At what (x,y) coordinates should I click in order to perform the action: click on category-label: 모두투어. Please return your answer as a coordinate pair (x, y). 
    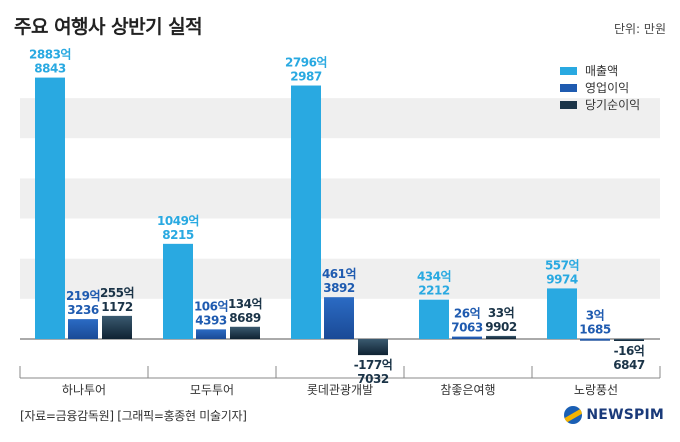
    Looking at the image, I should click on (212, 390).